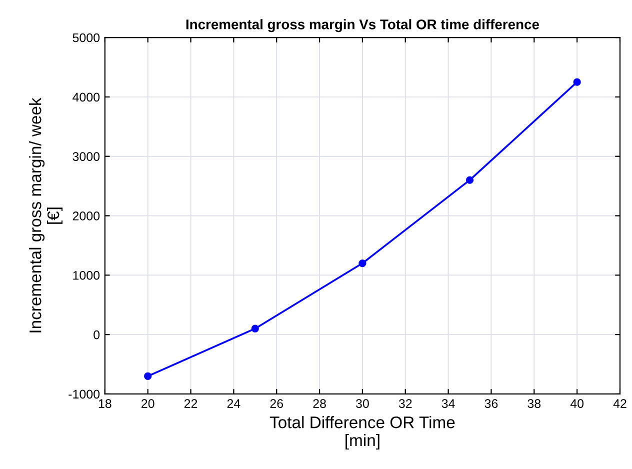 This screenshot has height=469, width=632. Describe the element at coordinates (233, 403) in the screenshot. I see `x-tick-label: 24` at that location.